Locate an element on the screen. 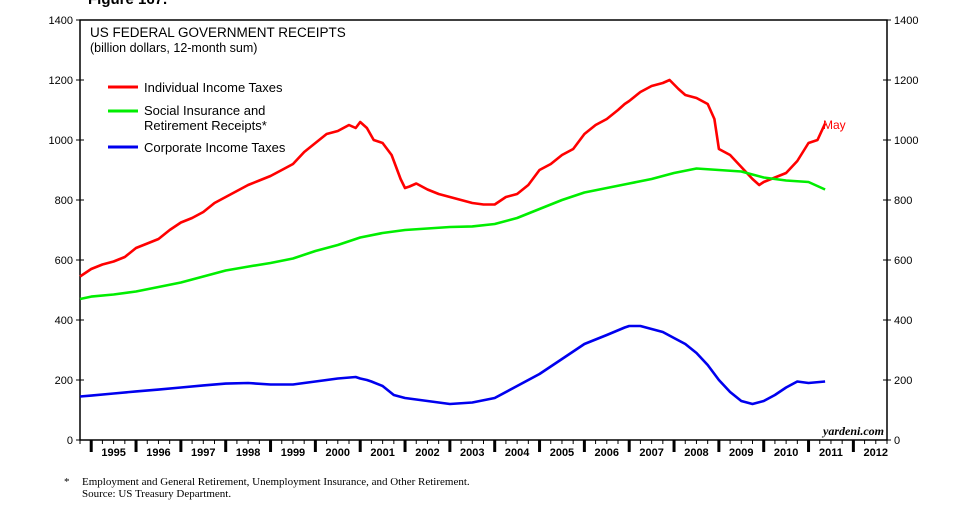 Image resolution: width=961 pixels, height=505 pixels. series-line-corporate is located at coordinates (452, 365).